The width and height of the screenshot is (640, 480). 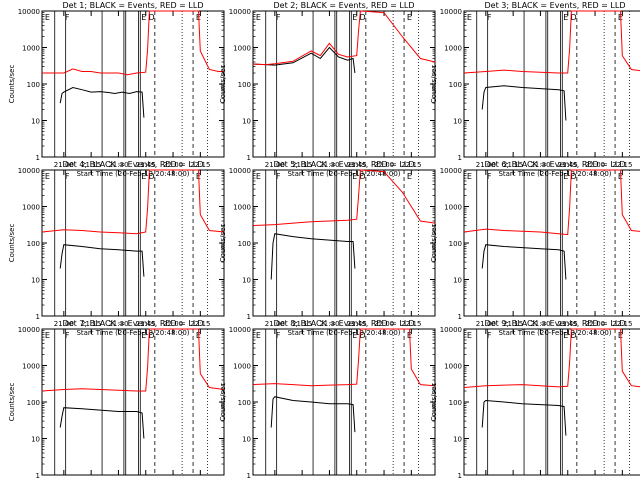 I want to click on chart-title: Det 1; BLACK = Events, RED = LLD, so click(x=133, y=5).